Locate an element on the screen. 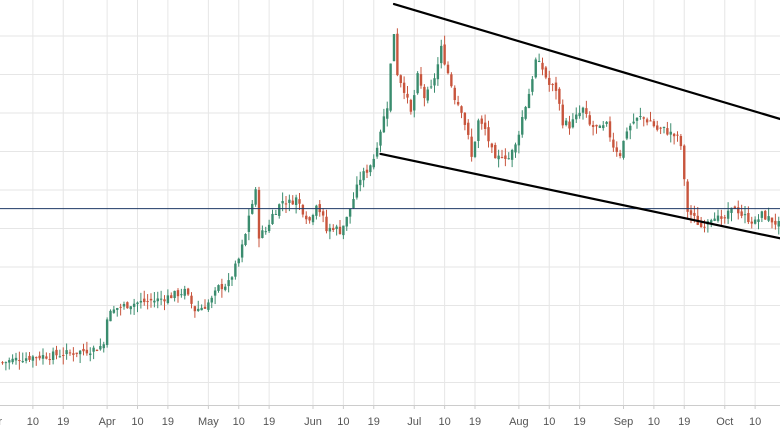 This screenshot has width=780, height=432. x-tick-label: Jun is located at coordinates (313, 422).